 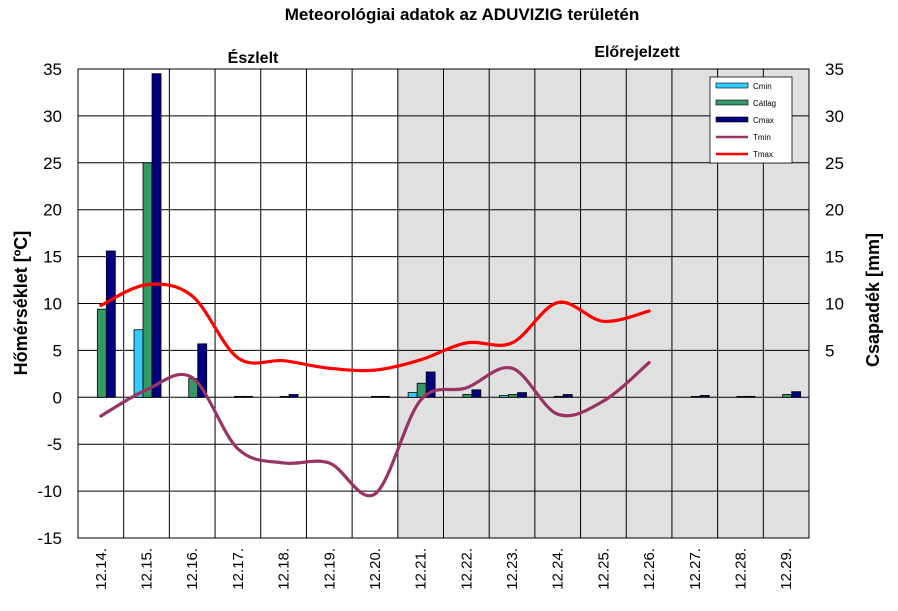 I want to click on right-tick-label: 10, so click(x=834, y=304).